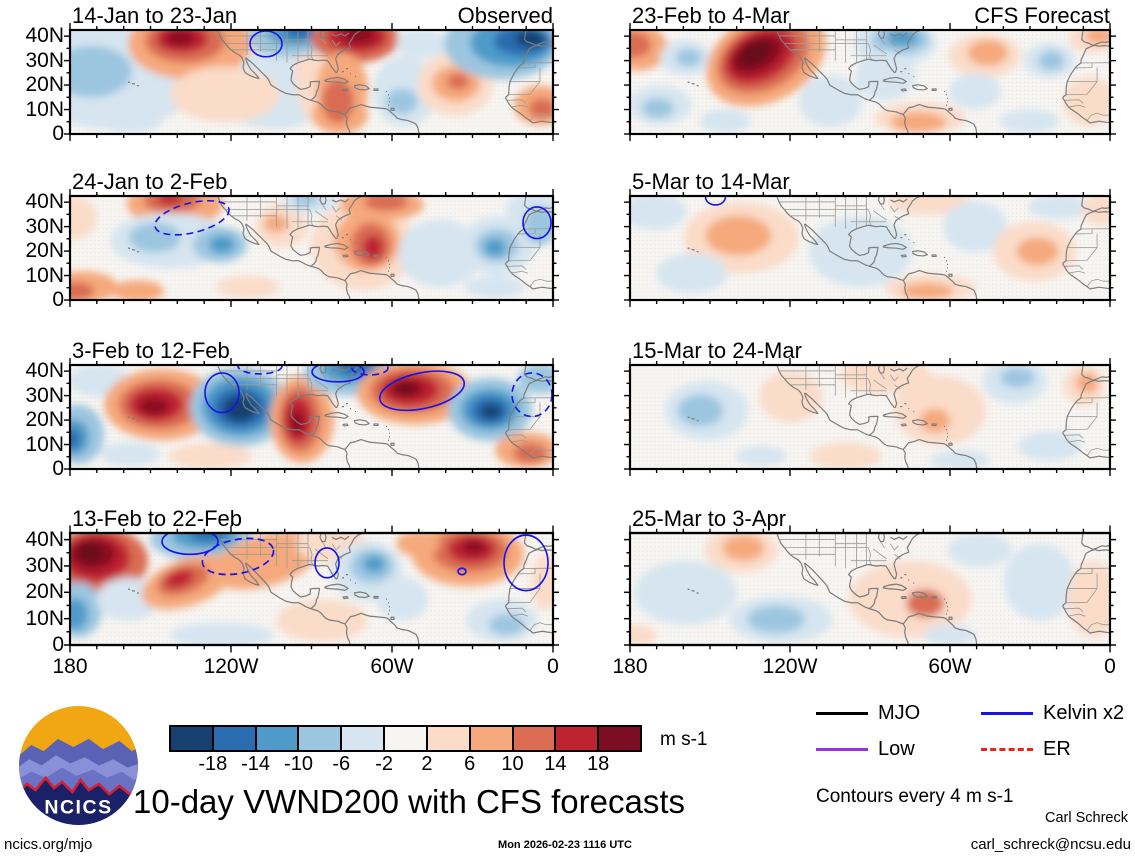 The height and width of the screenshot is (859, 1135). I want to click on legend-item-mjo: MJO, so click(898, 713).